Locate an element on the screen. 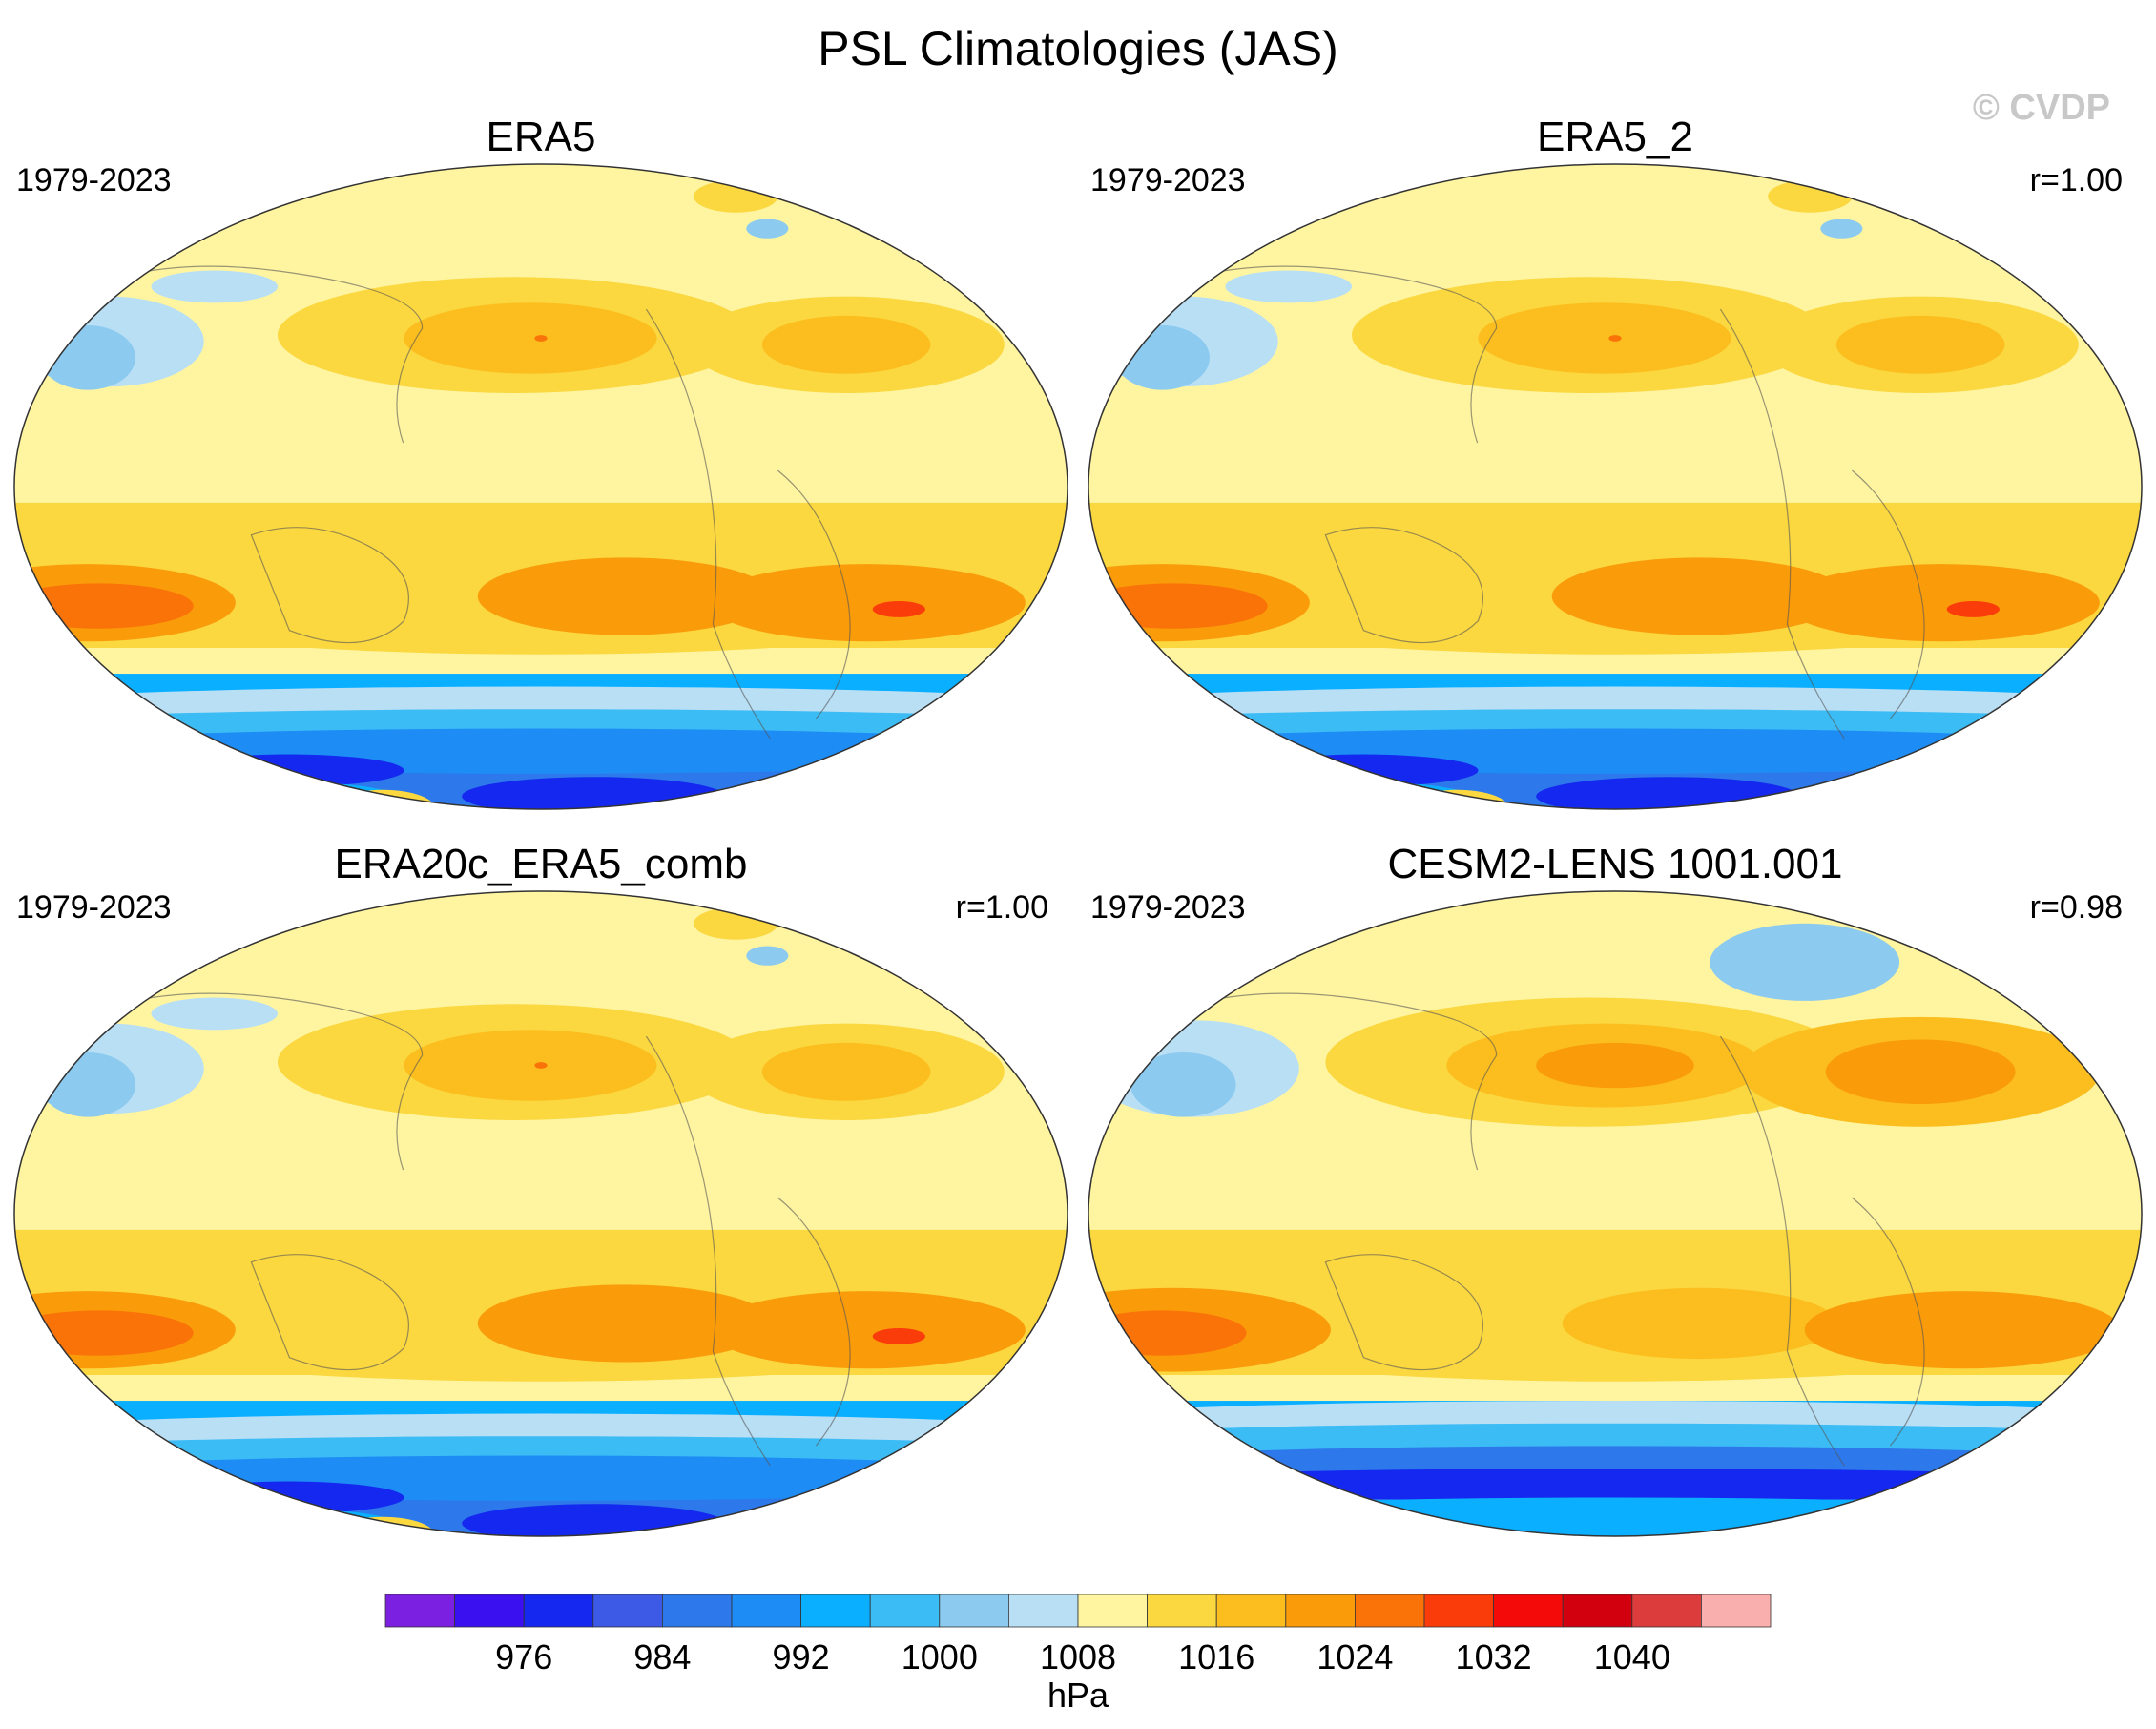  panel-title-4: CESM2-LENS 1001.001 is located at coordinates (1615, 864).